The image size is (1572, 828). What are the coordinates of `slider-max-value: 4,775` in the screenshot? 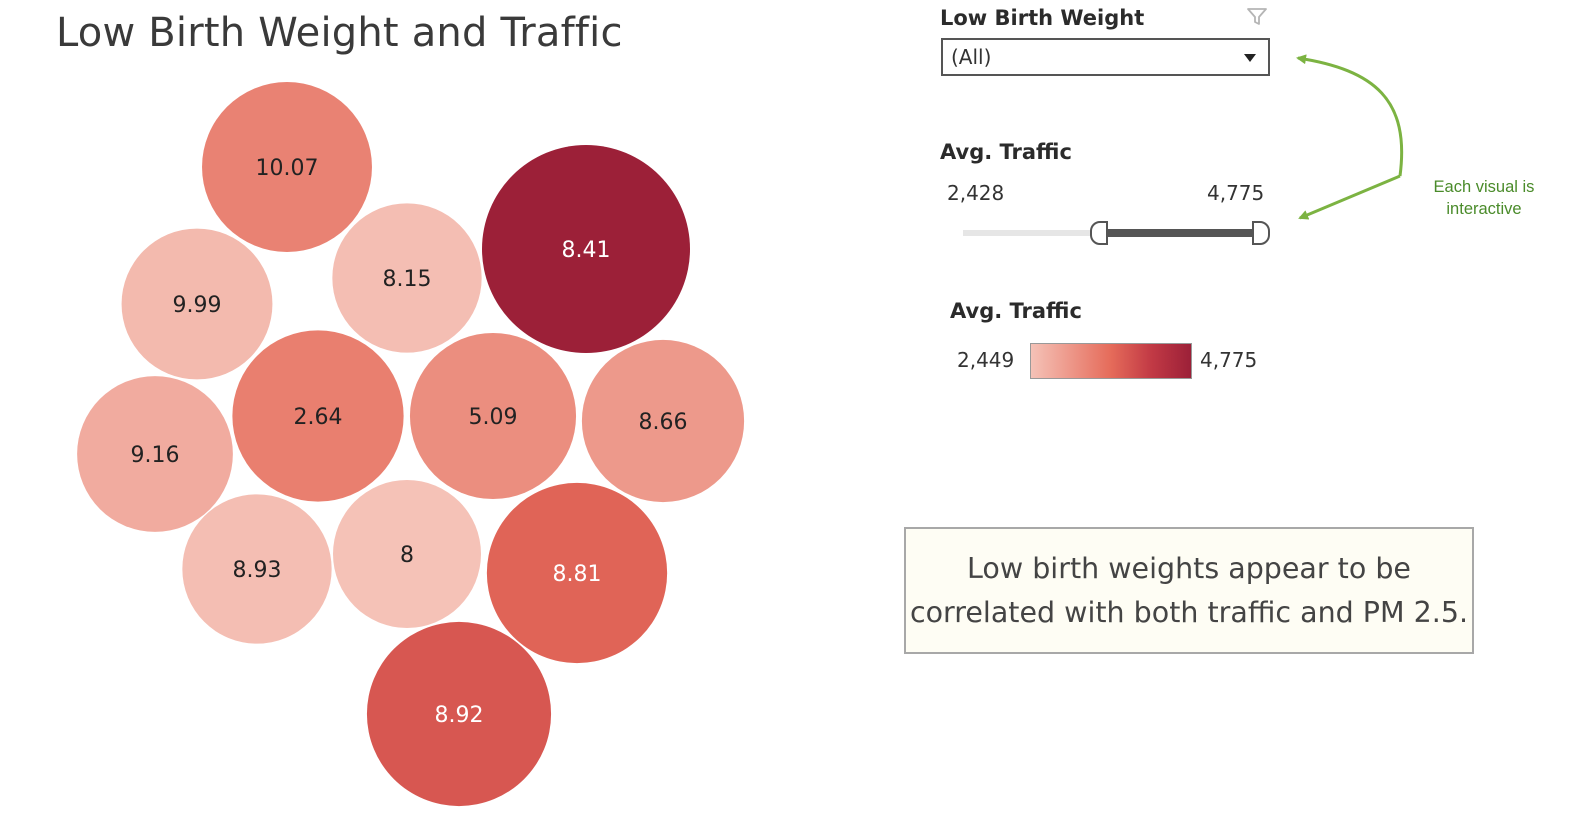 It's located at (1236, 193).